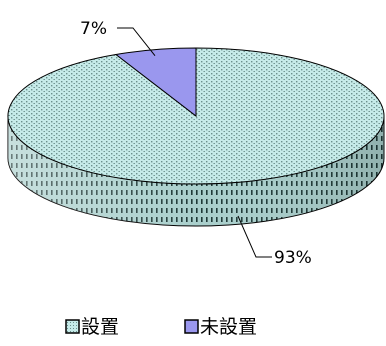  I want to click on leader-line-設置, so click(254, 236).